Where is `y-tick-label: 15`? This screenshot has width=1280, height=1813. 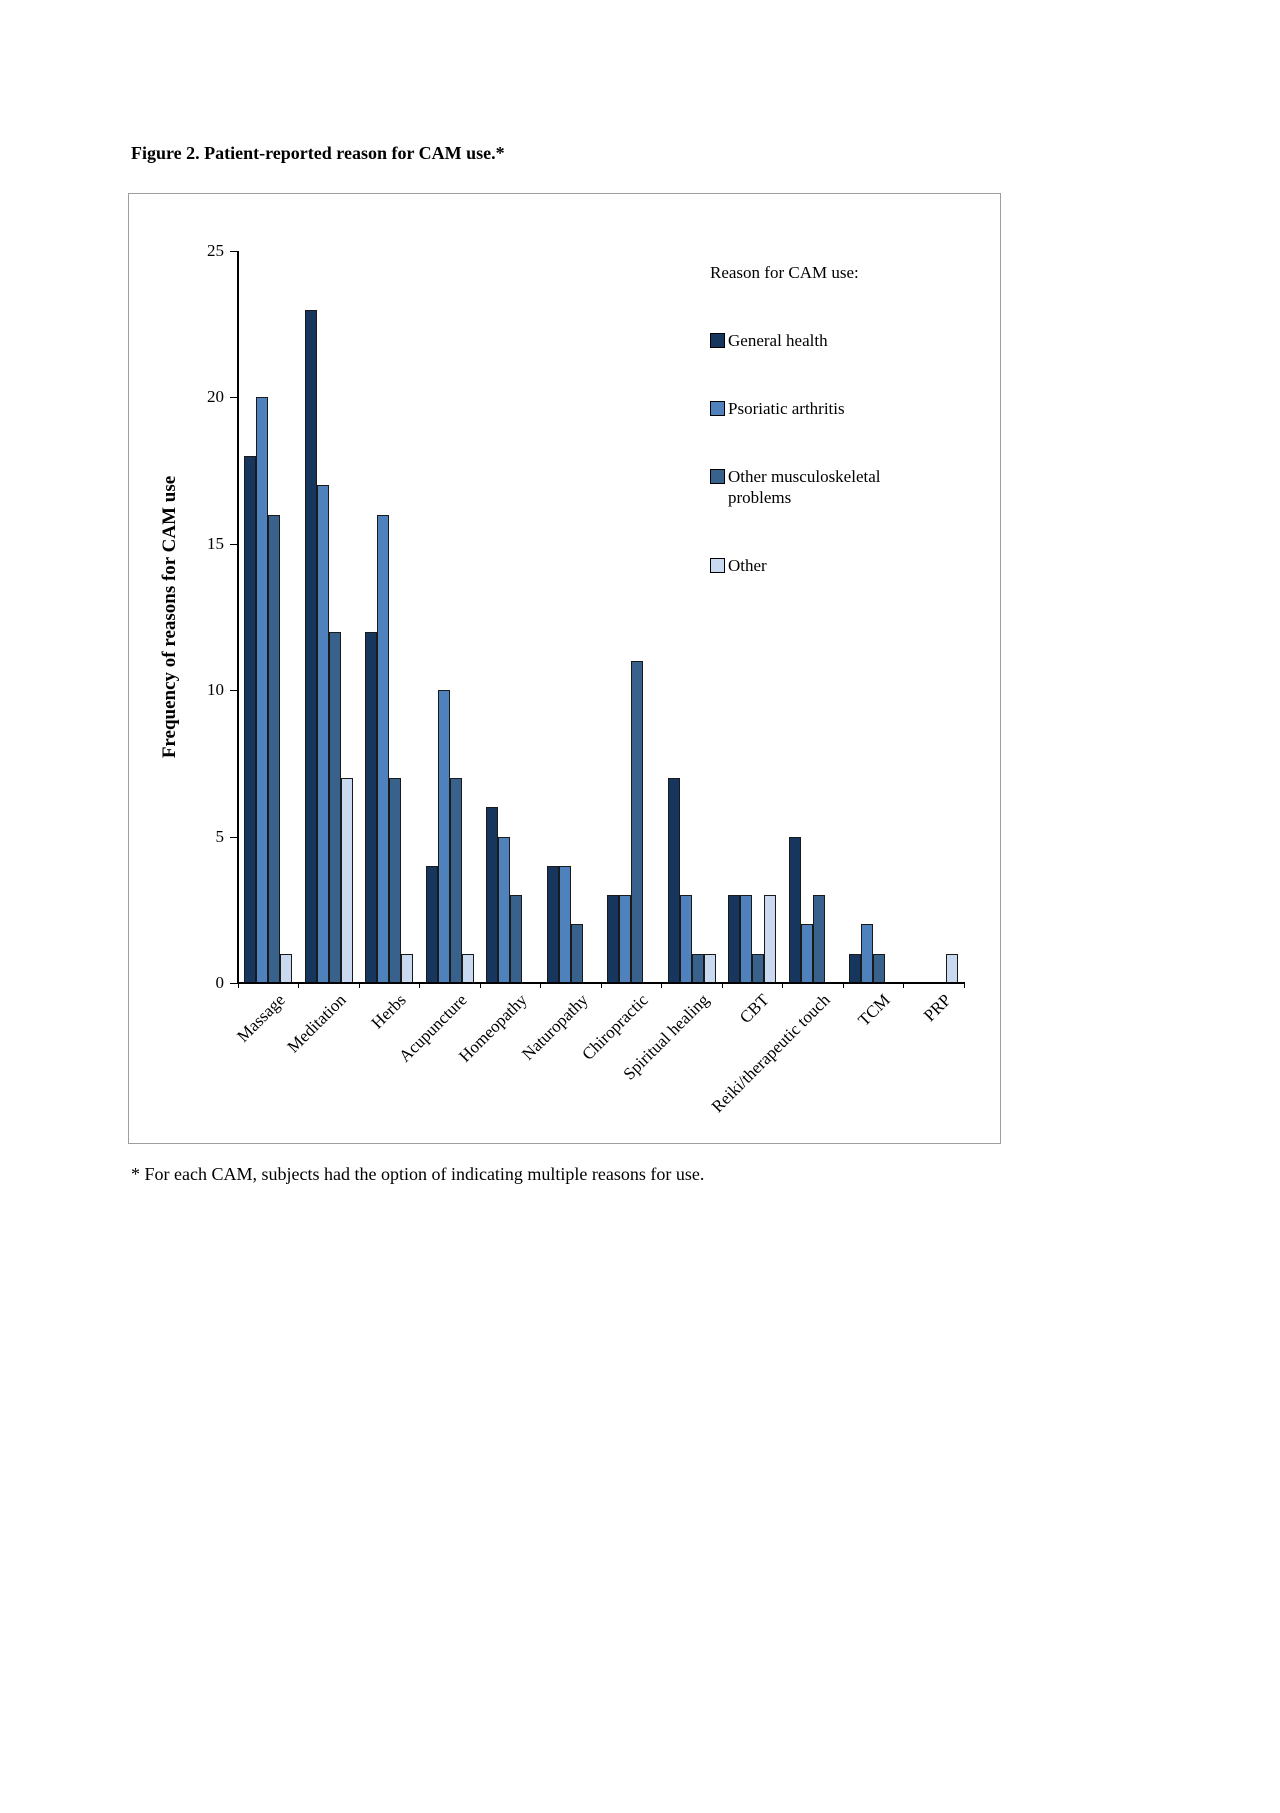 y-tick-label: 15 is located at coordinates (215, 543).